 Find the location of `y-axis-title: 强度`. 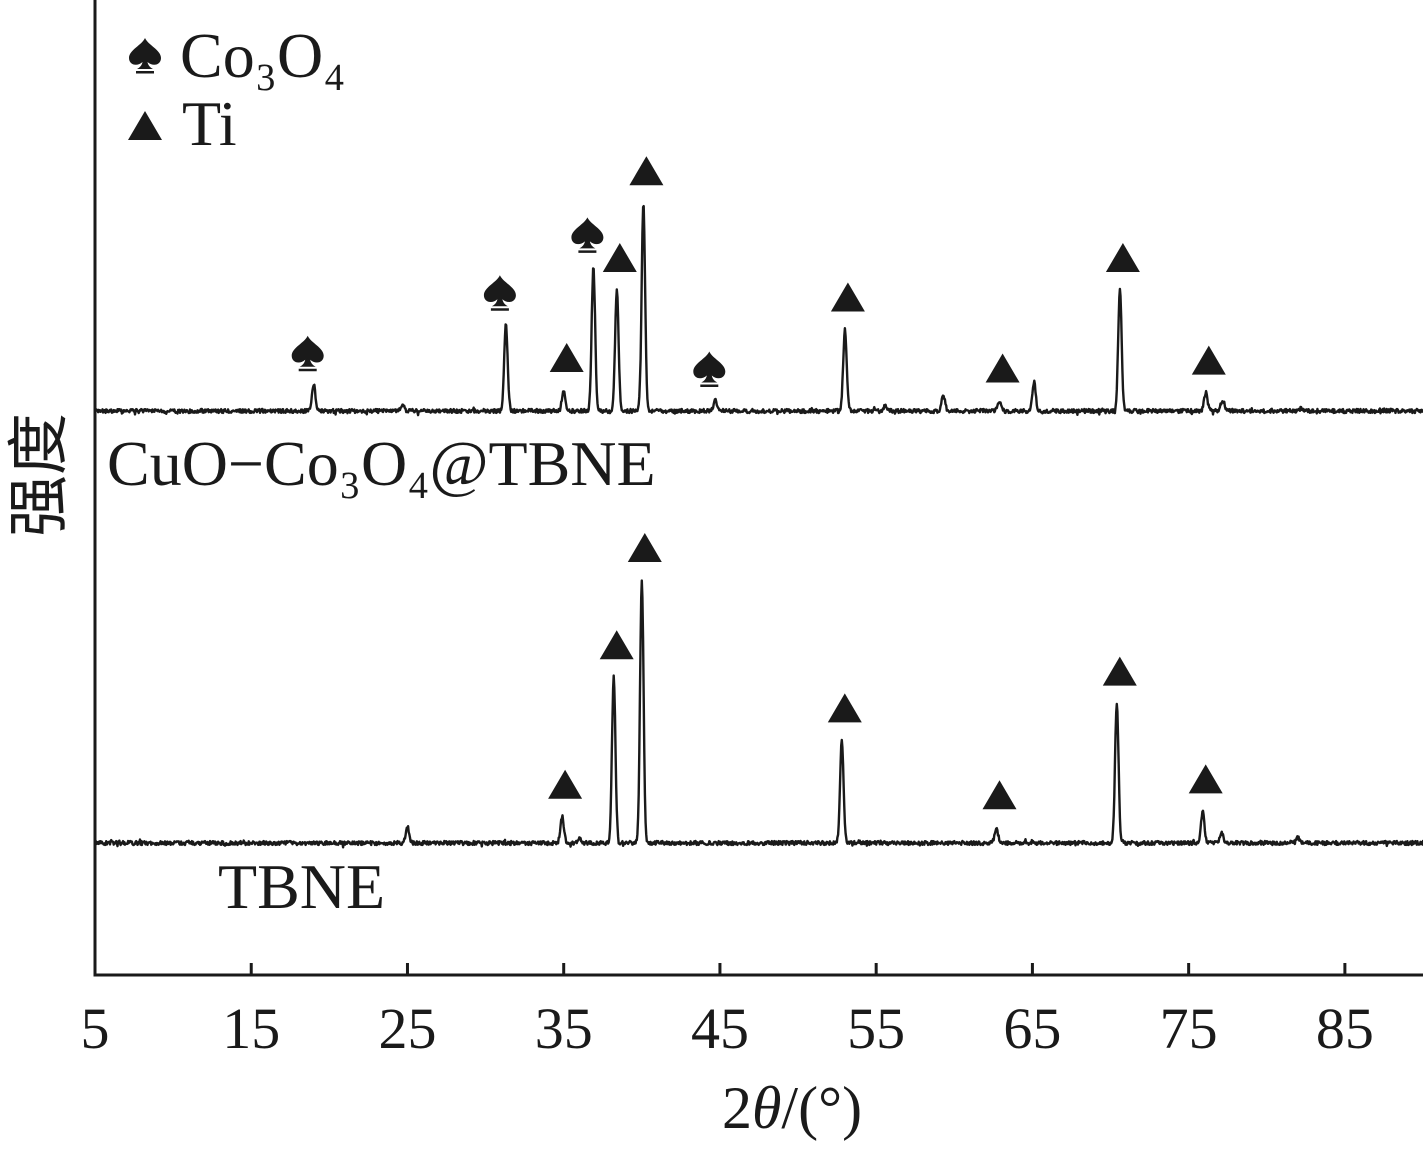

y-axis-title: 强度 is located at coordinates (40, 475).